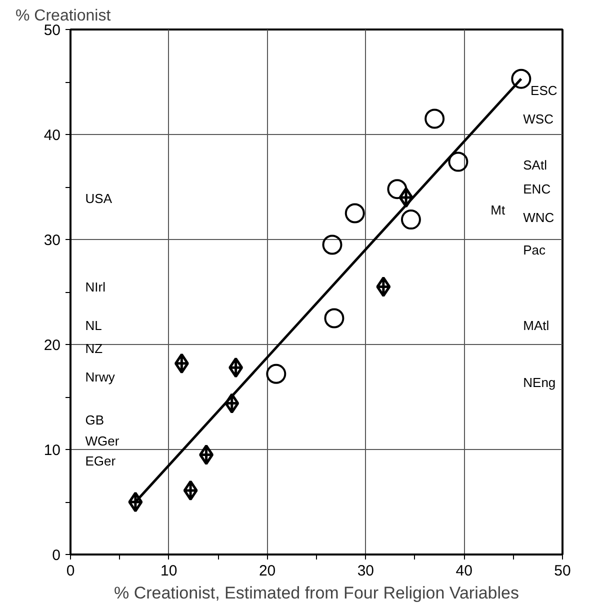 The height and width of the screenshot is (605, 592). What do you see at coordinates (538, 217) in the screenshot?
I see `annotation: WNC` at bounding box center [538, 217].